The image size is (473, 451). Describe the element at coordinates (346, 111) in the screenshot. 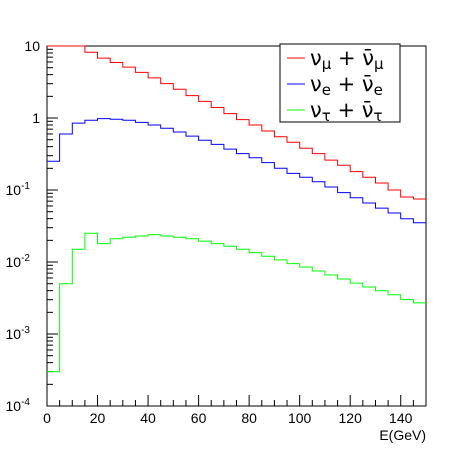

I see `legend-label-nutau: ντ + ν̄τ` at that location.